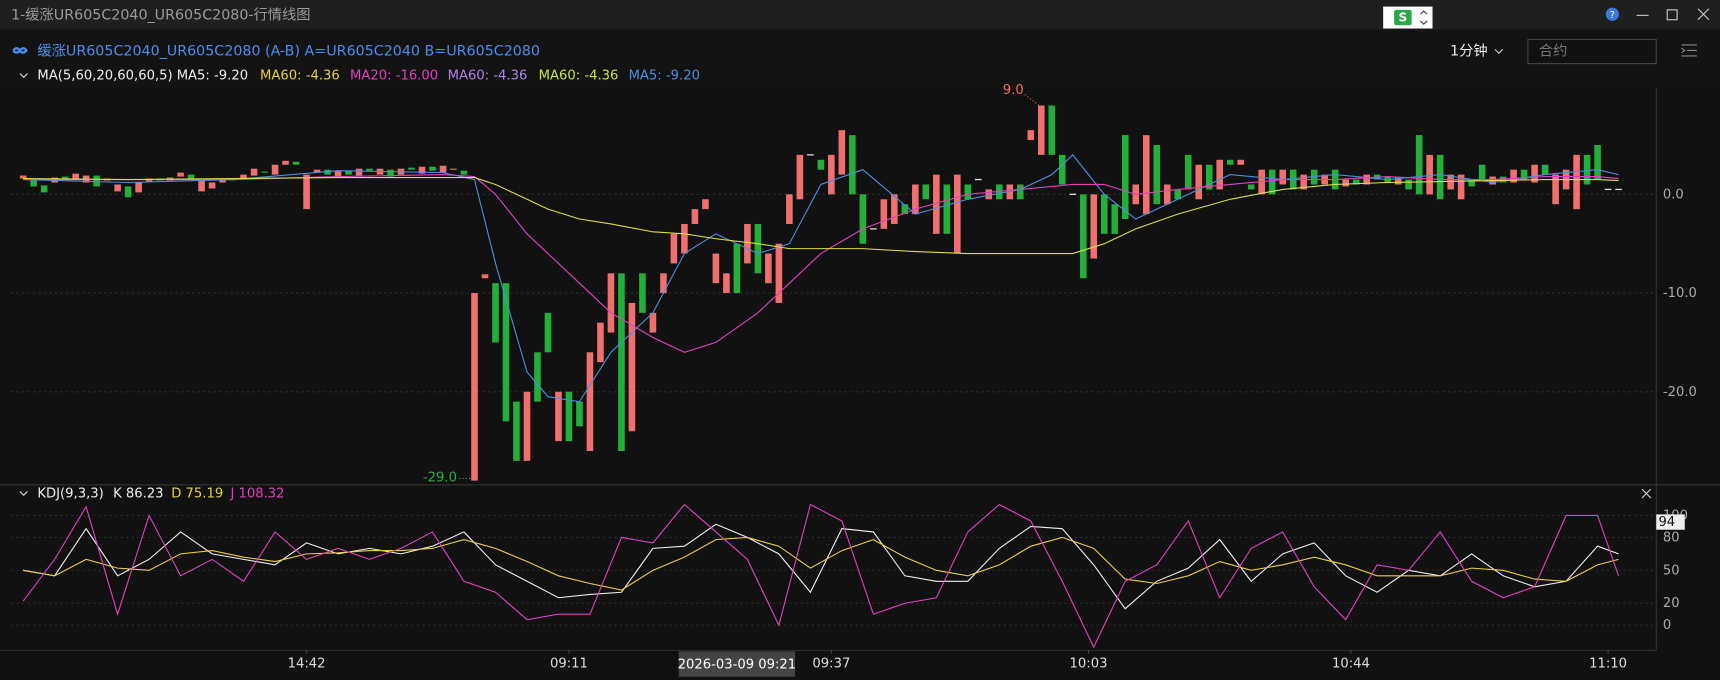  Describe the element at coordinates (23, 76) in the screenshot. I see `ma-collapse` at that location.